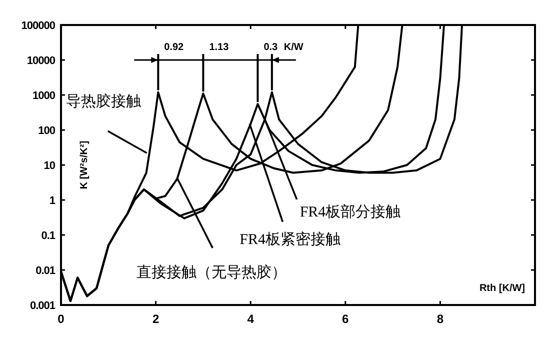 Image resolution: width=554 pixels, height=344 pixels. What do you see at coordinates (50, 166) in the screenshot?
I see `y-tick-label: 10` at bounding box center [50, 166].